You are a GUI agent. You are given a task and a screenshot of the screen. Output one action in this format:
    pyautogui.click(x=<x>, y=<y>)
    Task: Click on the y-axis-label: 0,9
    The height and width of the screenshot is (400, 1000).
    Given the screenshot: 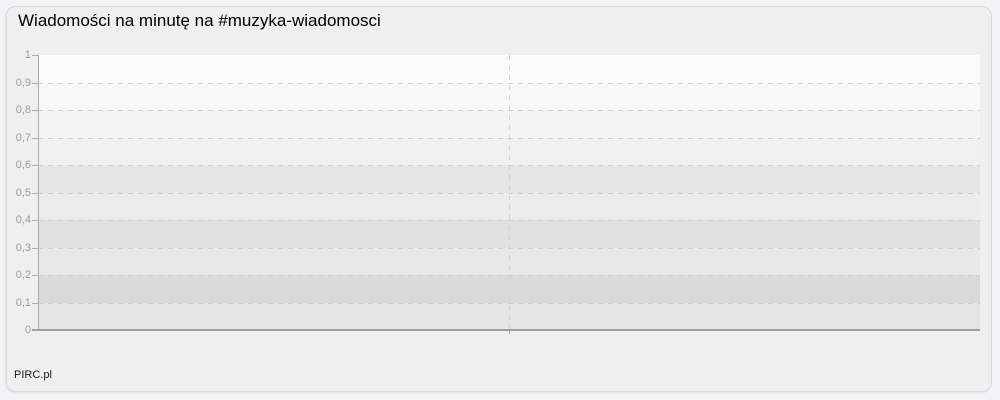 What is the action you would take?
    pyautogui.click(x=23, y=82)
    